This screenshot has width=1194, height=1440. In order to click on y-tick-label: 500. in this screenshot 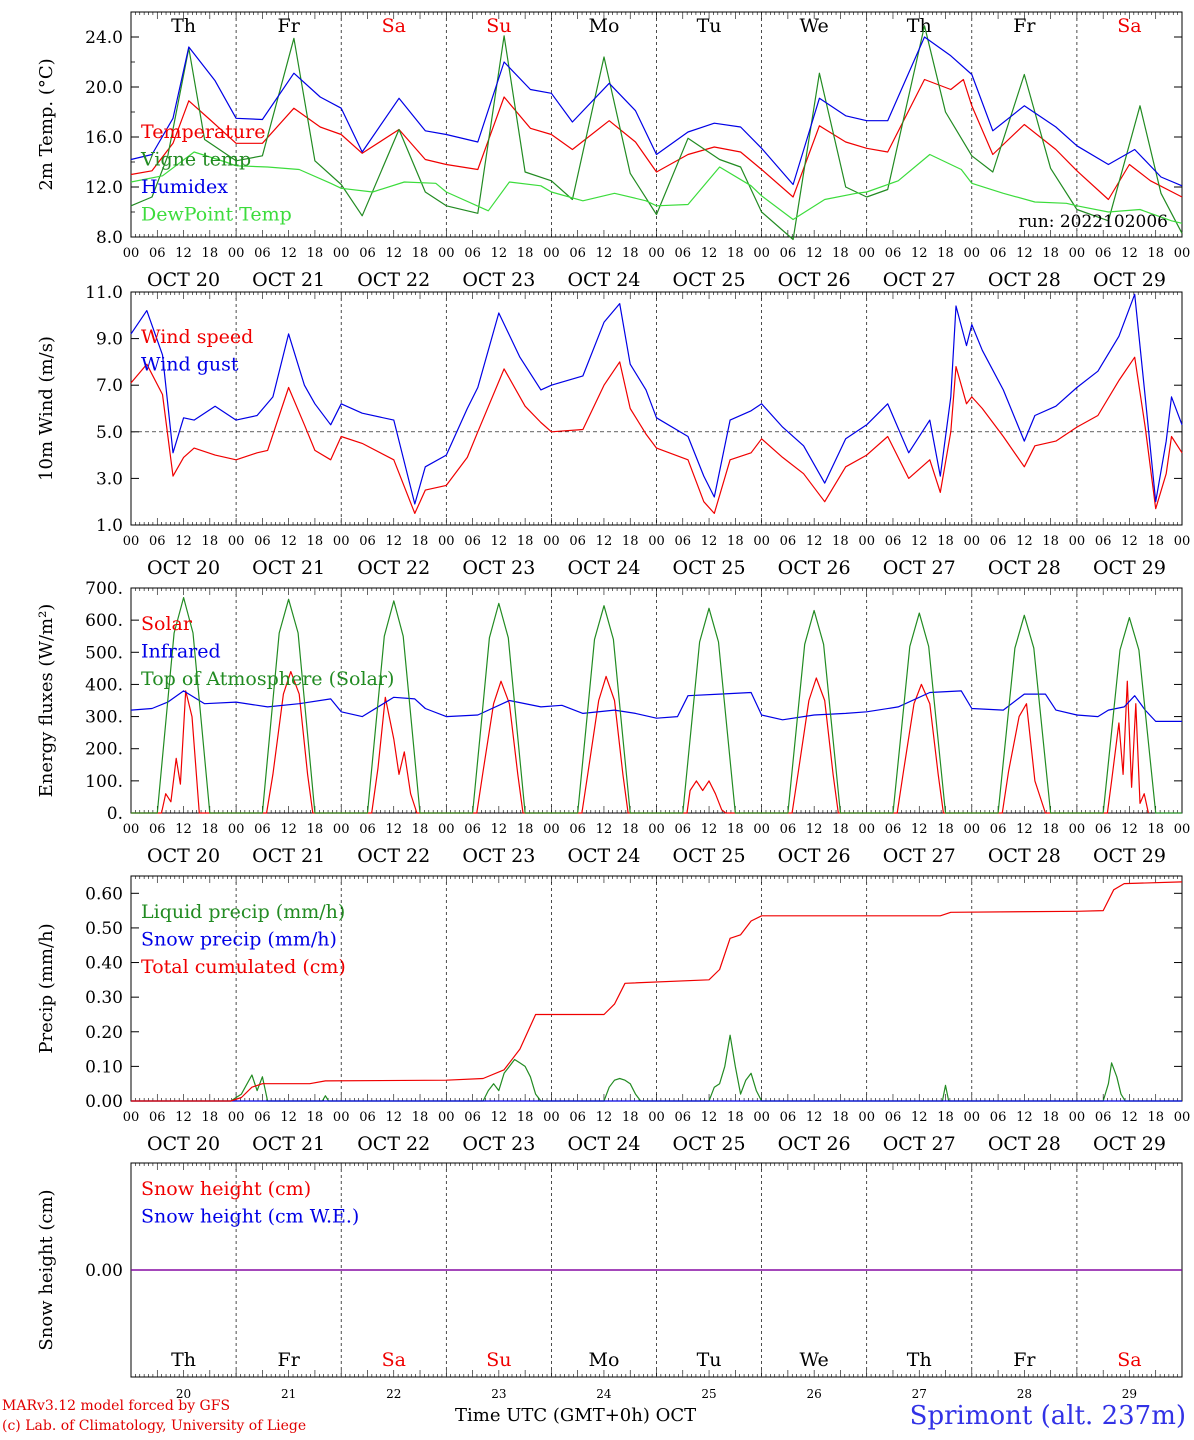, I will do `click(104, 653)`.